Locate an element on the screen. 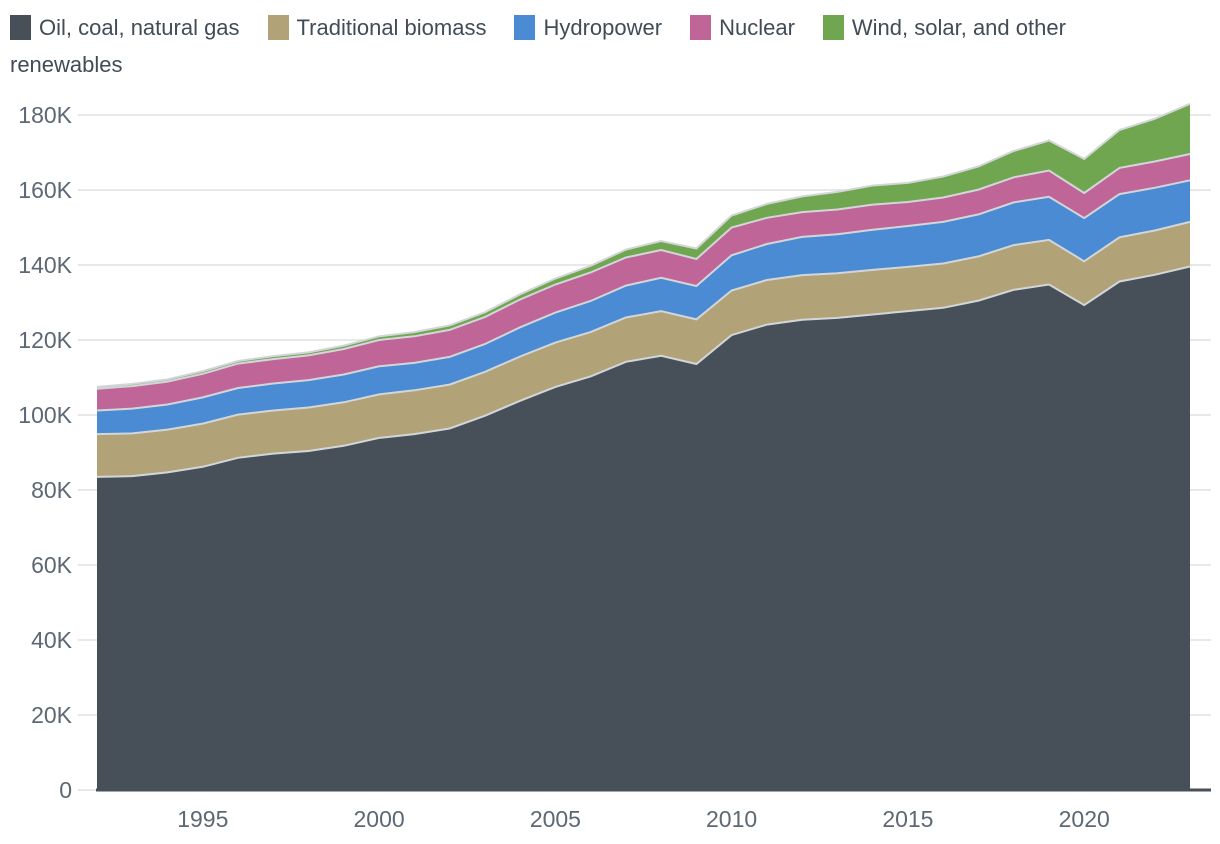  x-tick-label: 1995 is located at coordinates (202, 819).